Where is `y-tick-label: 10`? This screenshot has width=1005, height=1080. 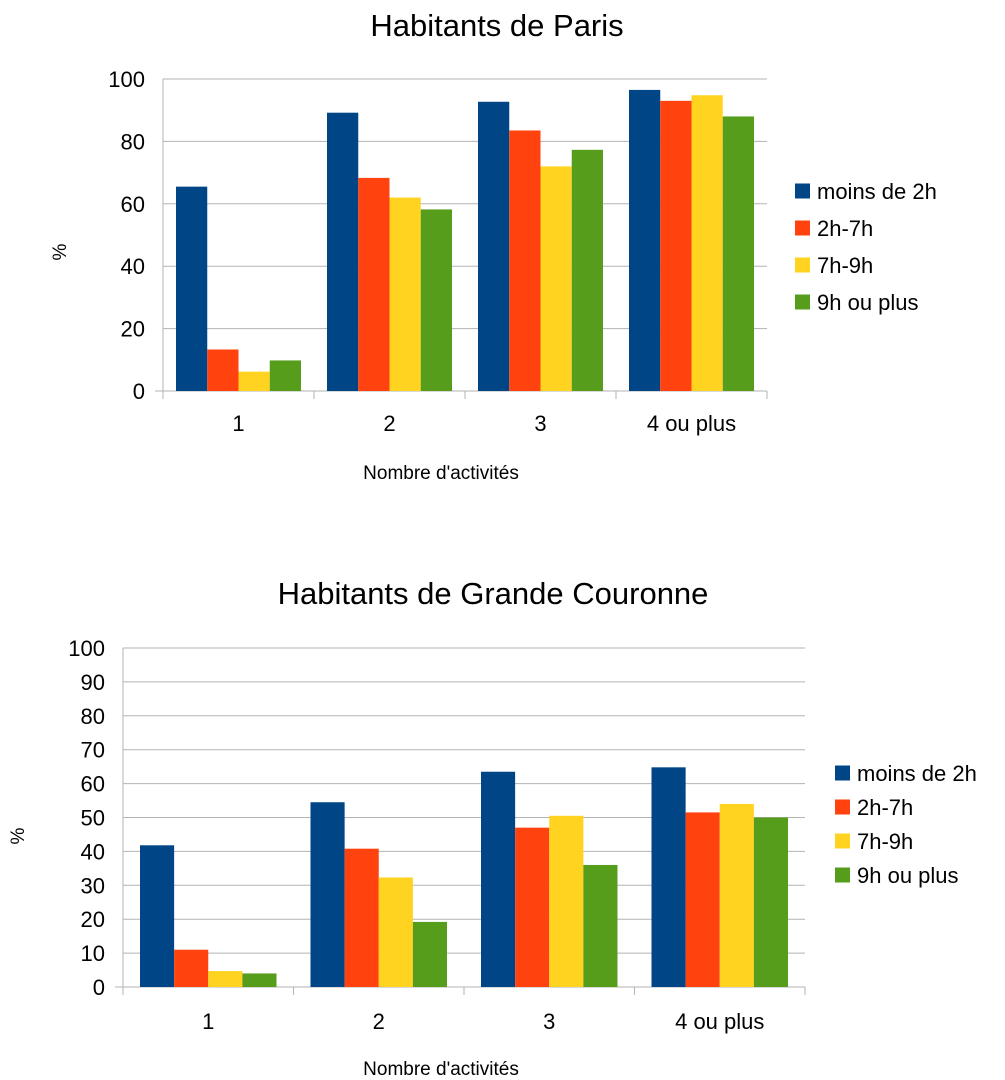
y-tick-label: 10 is located at coordinates (93, 953).